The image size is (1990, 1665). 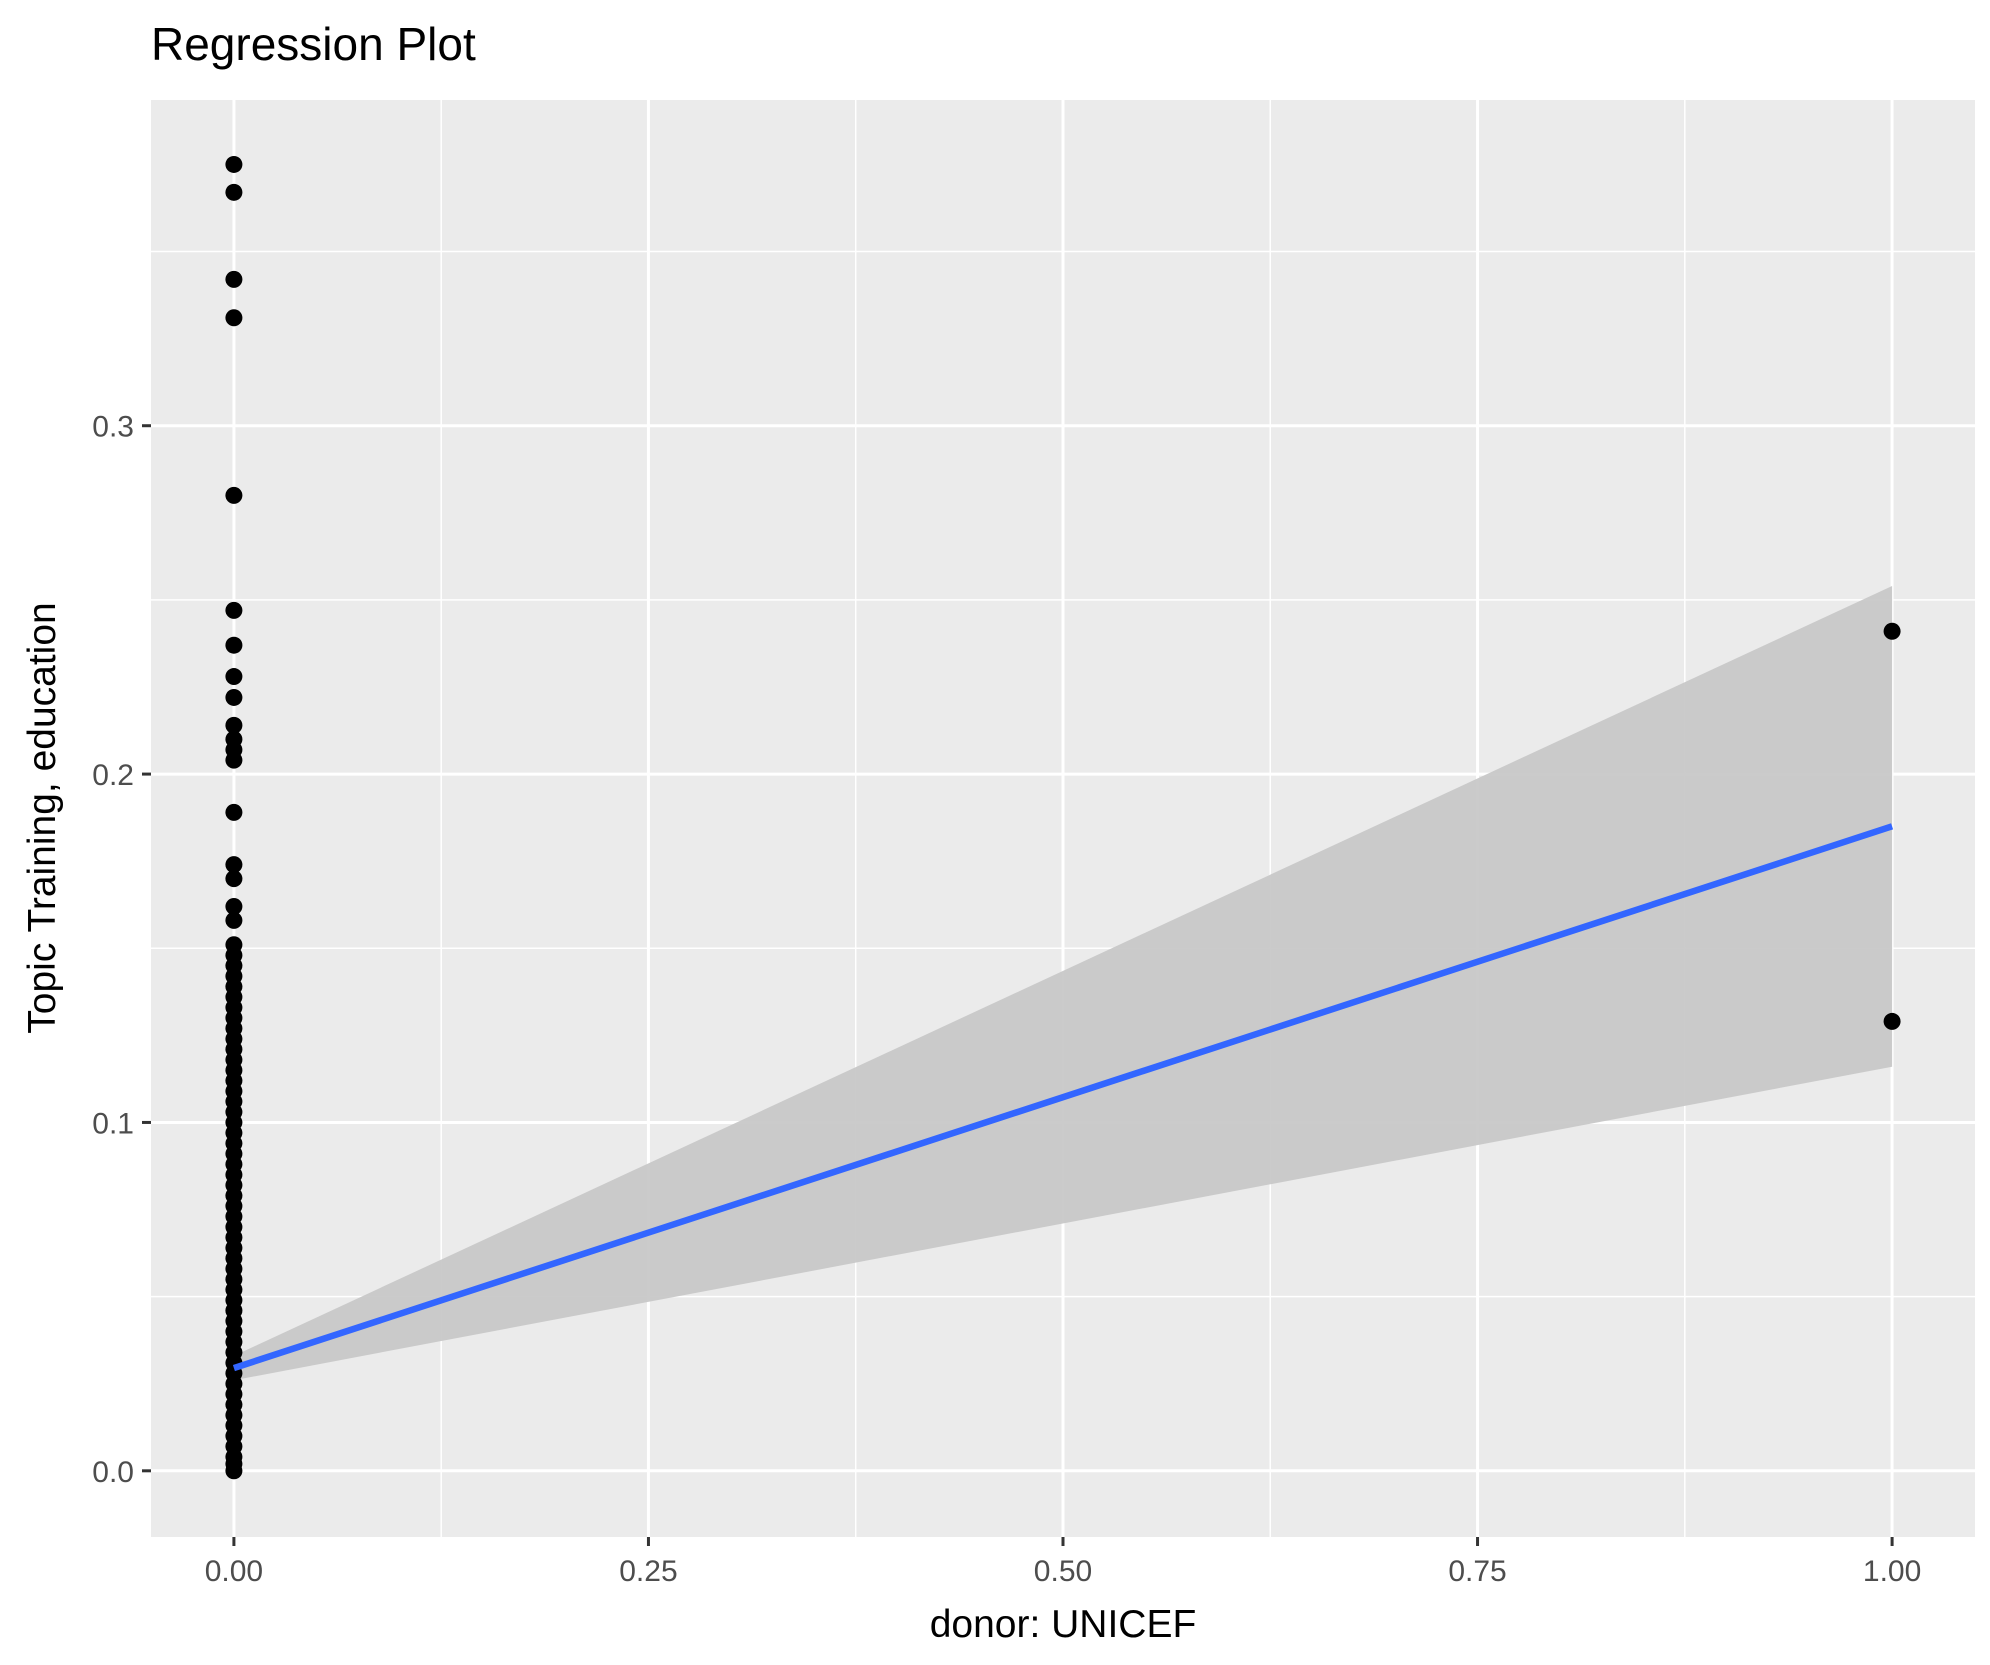 What do you see at coordinates (1892, 1571) in the screenshot?
I see `x-tick-label: 1.00` at bounding box center [1892, 1571].